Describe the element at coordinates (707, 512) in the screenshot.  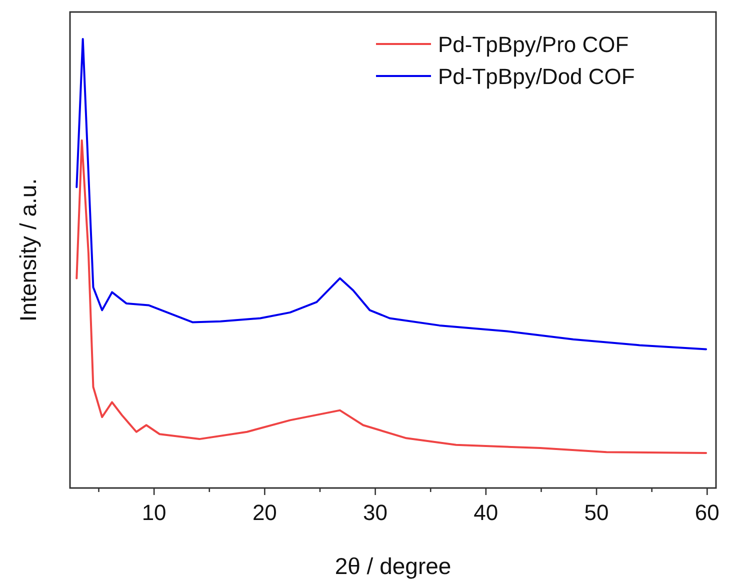
I see `x-tick-label: 60` at that location.